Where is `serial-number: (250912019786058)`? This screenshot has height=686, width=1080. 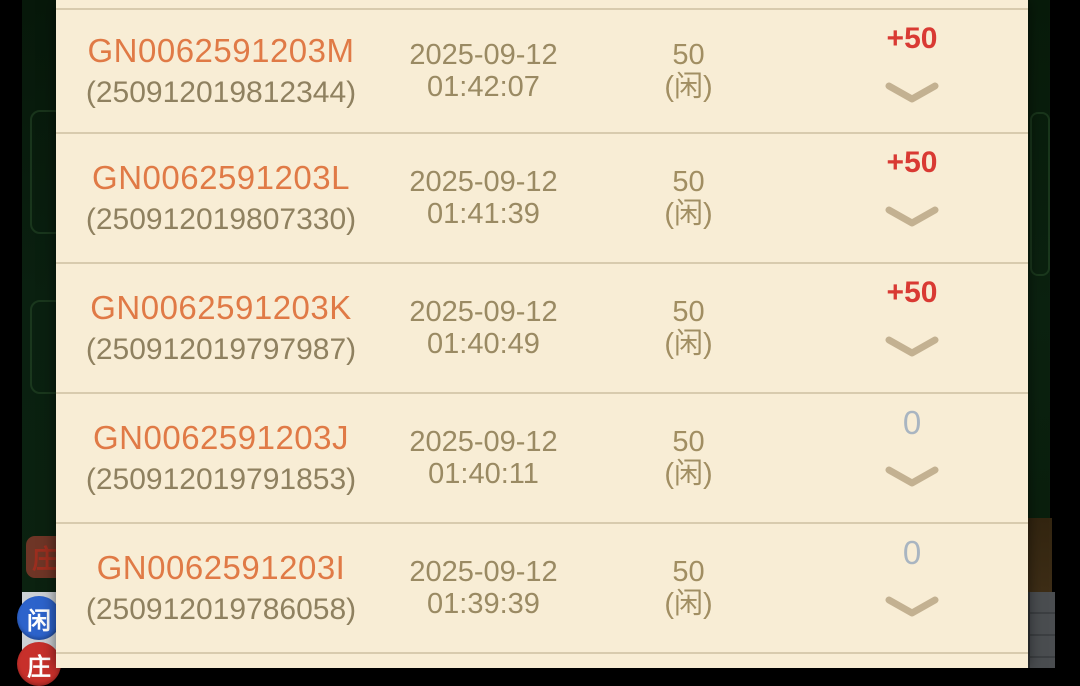
serial-number: (250912019786058) is located at coordinates (221, 609).